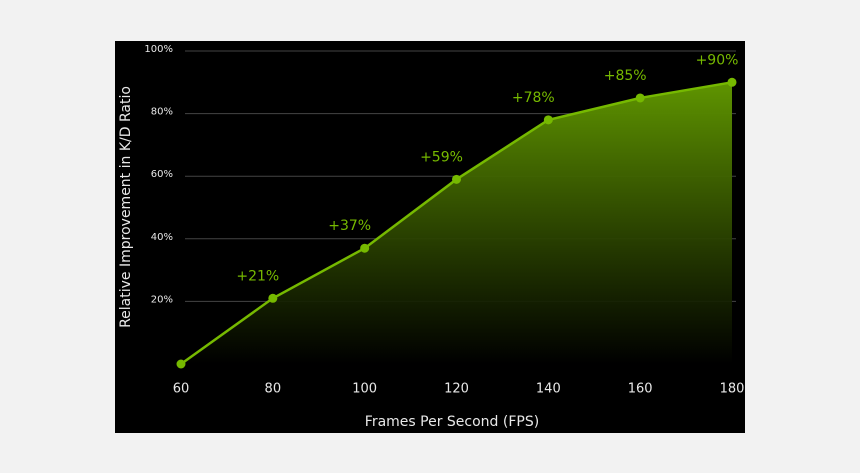 This screenshot has height=473, width=860. I want to click on x-tick-label: 100, so click(364, 389).